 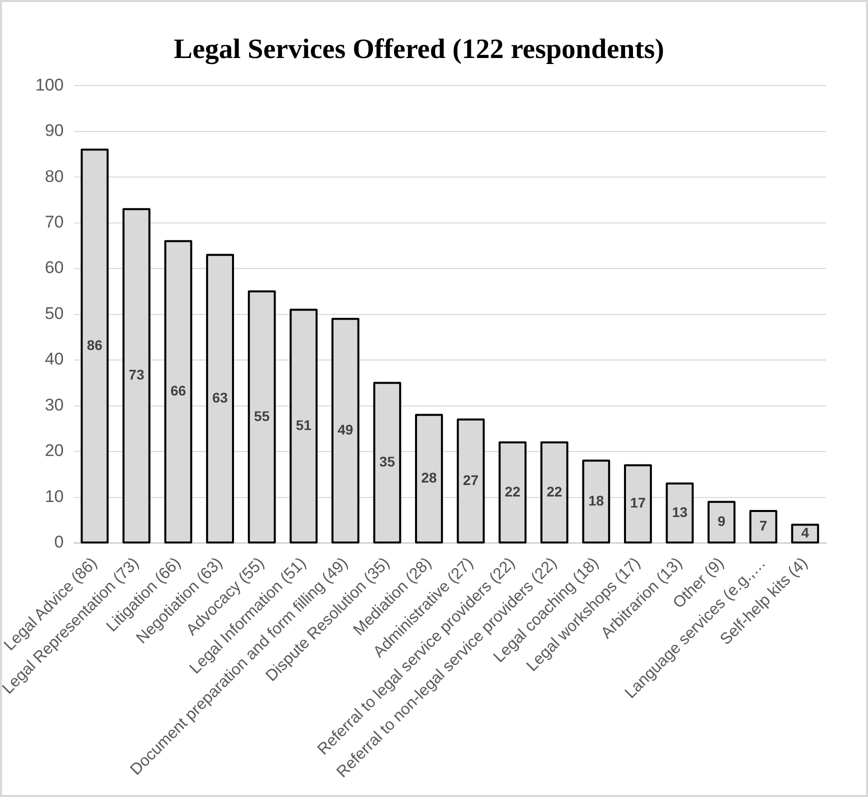 I want to click on data-label: 35, so click(x=387, y=462).